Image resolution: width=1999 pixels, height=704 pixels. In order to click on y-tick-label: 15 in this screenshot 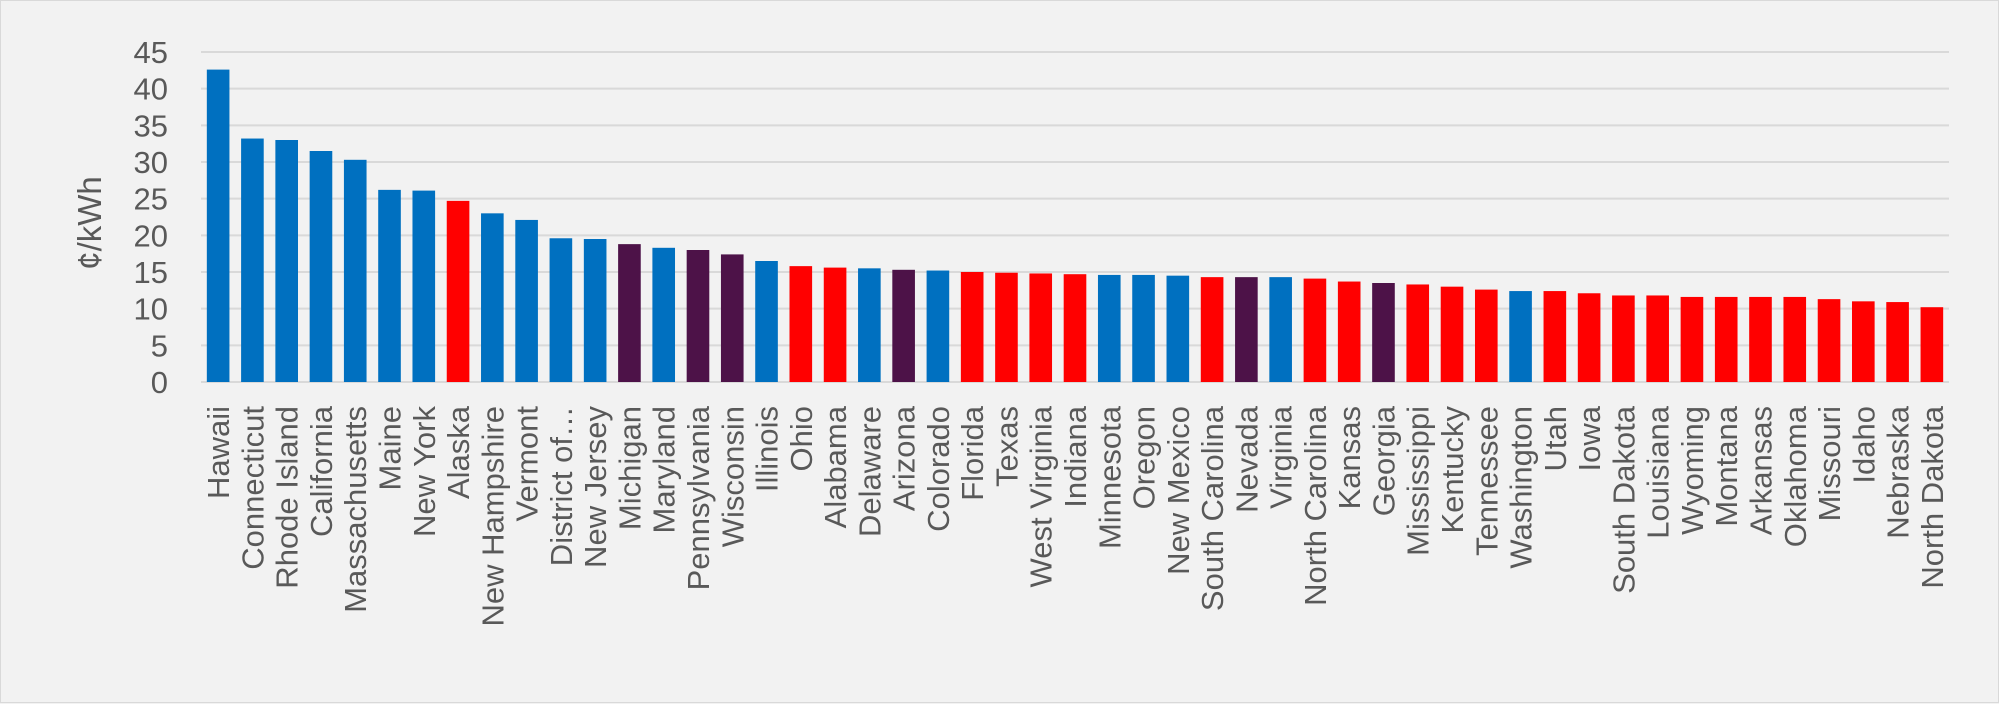, I will do `click(151, 272)`.